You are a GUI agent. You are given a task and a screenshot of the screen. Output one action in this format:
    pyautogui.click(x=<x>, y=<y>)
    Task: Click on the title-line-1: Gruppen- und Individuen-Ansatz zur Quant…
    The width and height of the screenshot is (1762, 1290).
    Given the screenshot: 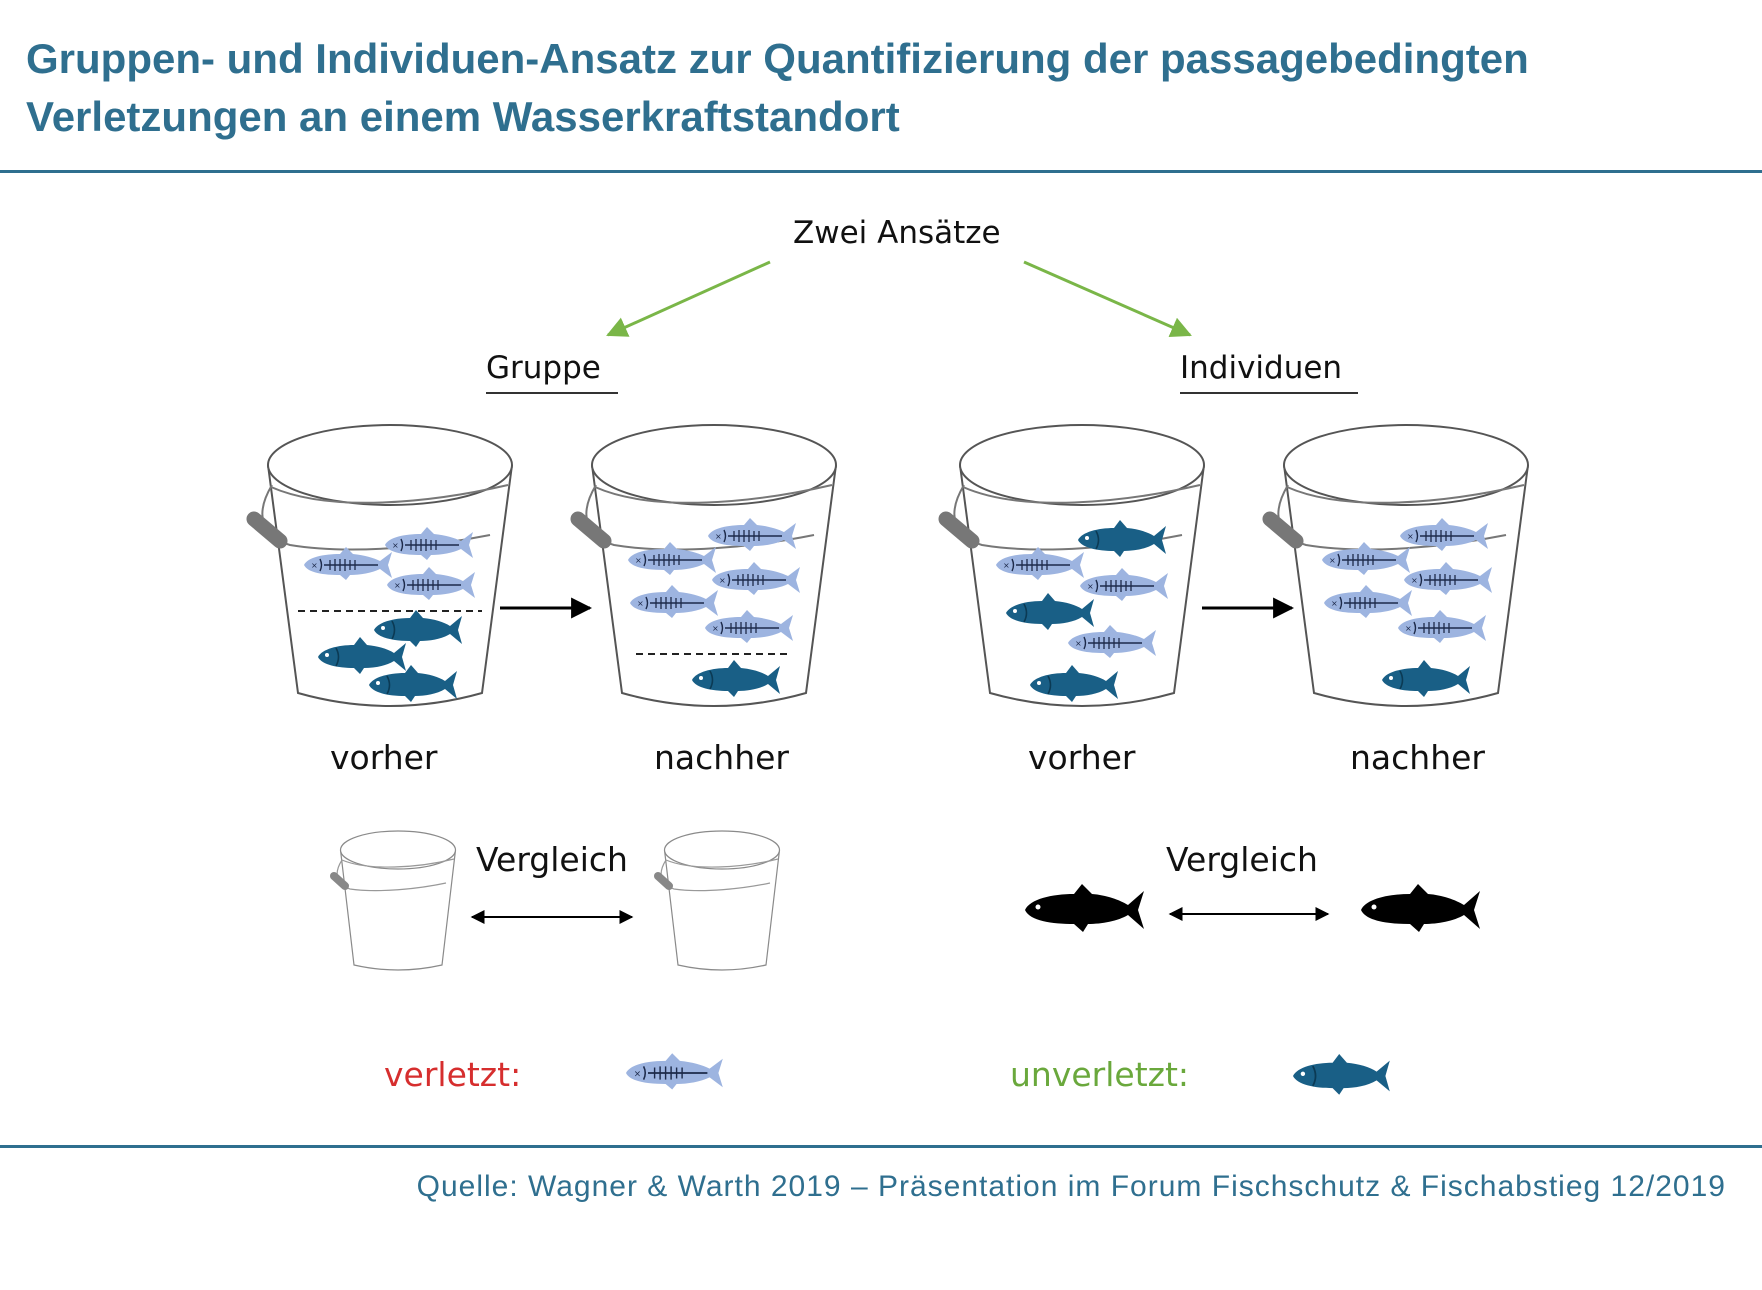 What is the action you would take?
    pyautogui.click(x=777, y=58)
    